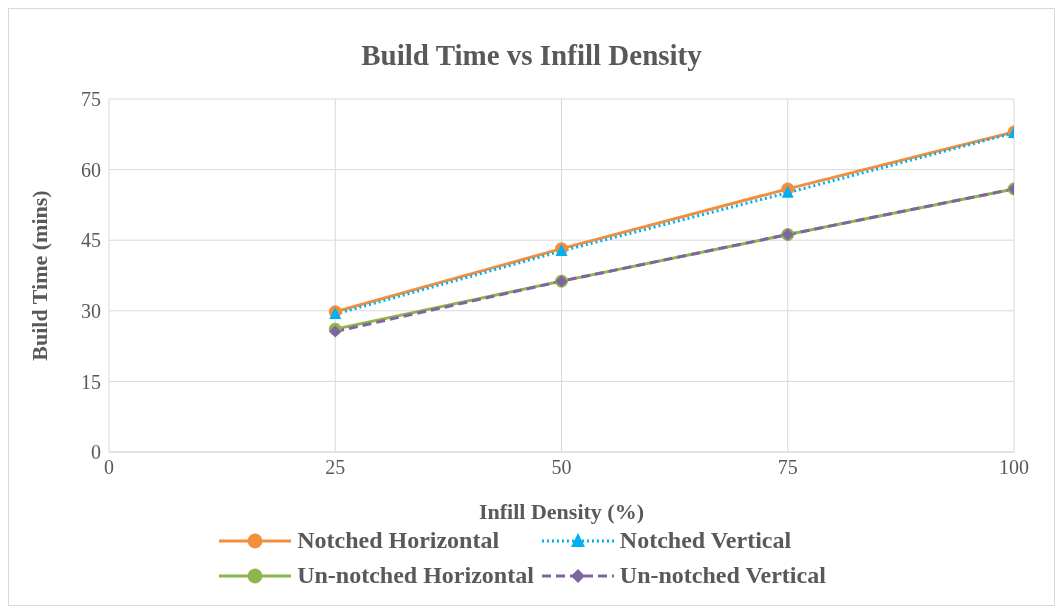 The image size is (1063, 614). I want to click on y-tick-label: 60, so click(91, 169).